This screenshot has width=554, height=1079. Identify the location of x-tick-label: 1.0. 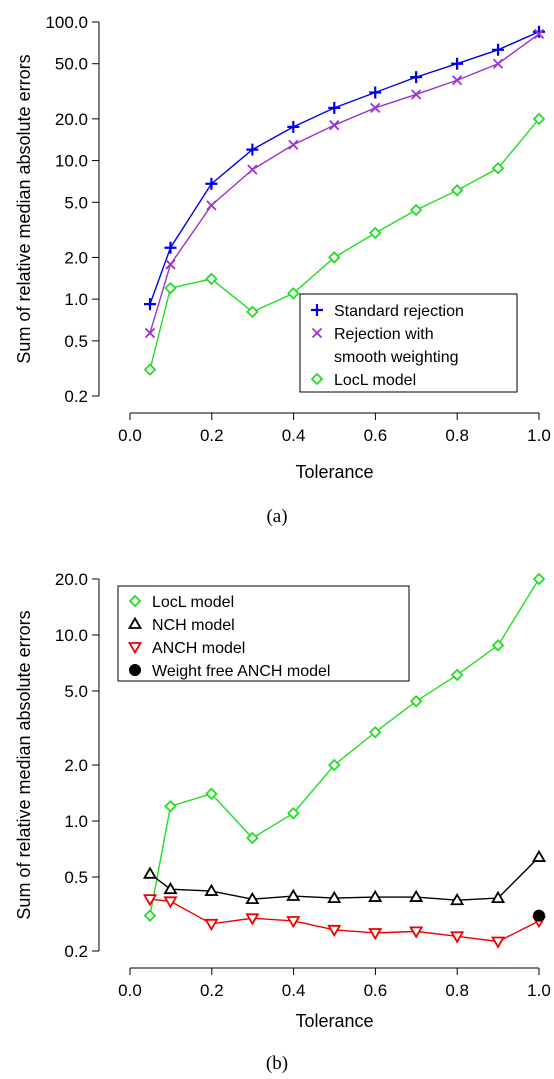
(539, 435).